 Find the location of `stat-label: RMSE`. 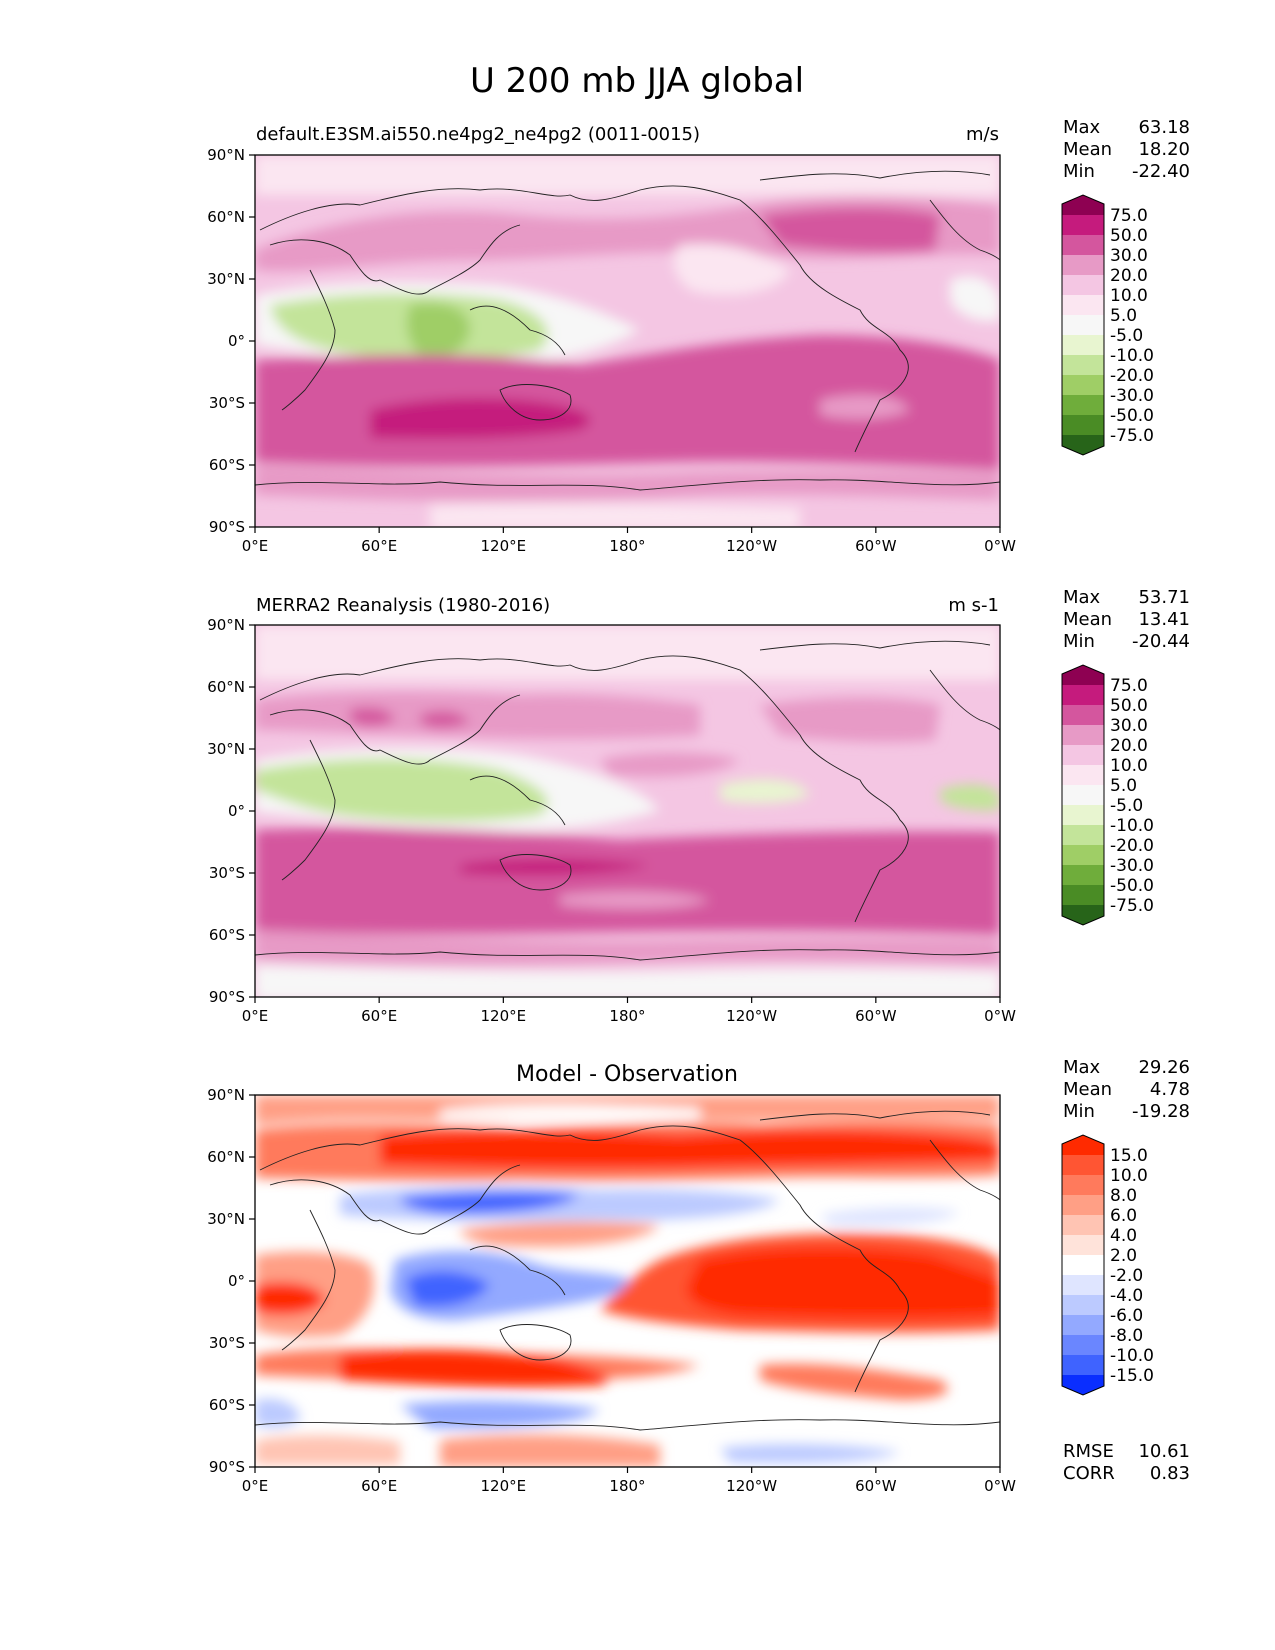

stat-label: RMSE is located at coordinates (1088, 1451).